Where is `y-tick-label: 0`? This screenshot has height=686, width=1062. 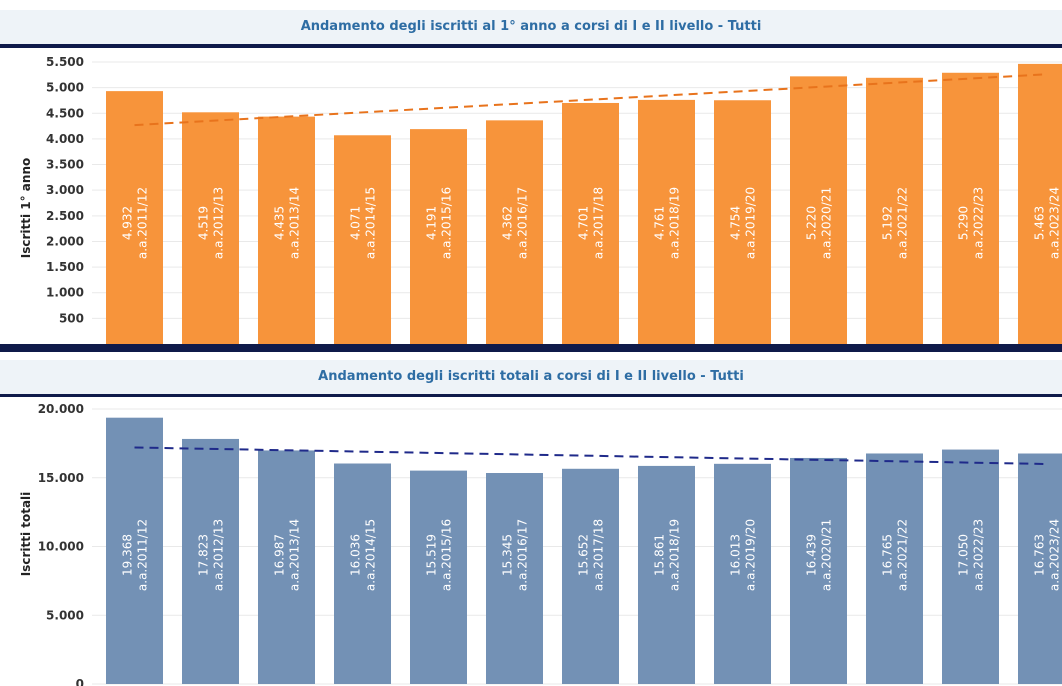 y-tick-label: 0 is located at coordinates (80, 681).